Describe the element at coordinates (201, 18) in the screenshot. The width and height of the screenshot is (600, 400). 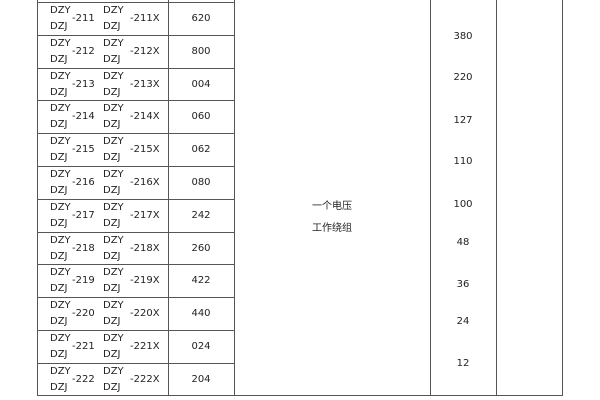
I see `cell-code: 620` at that location.